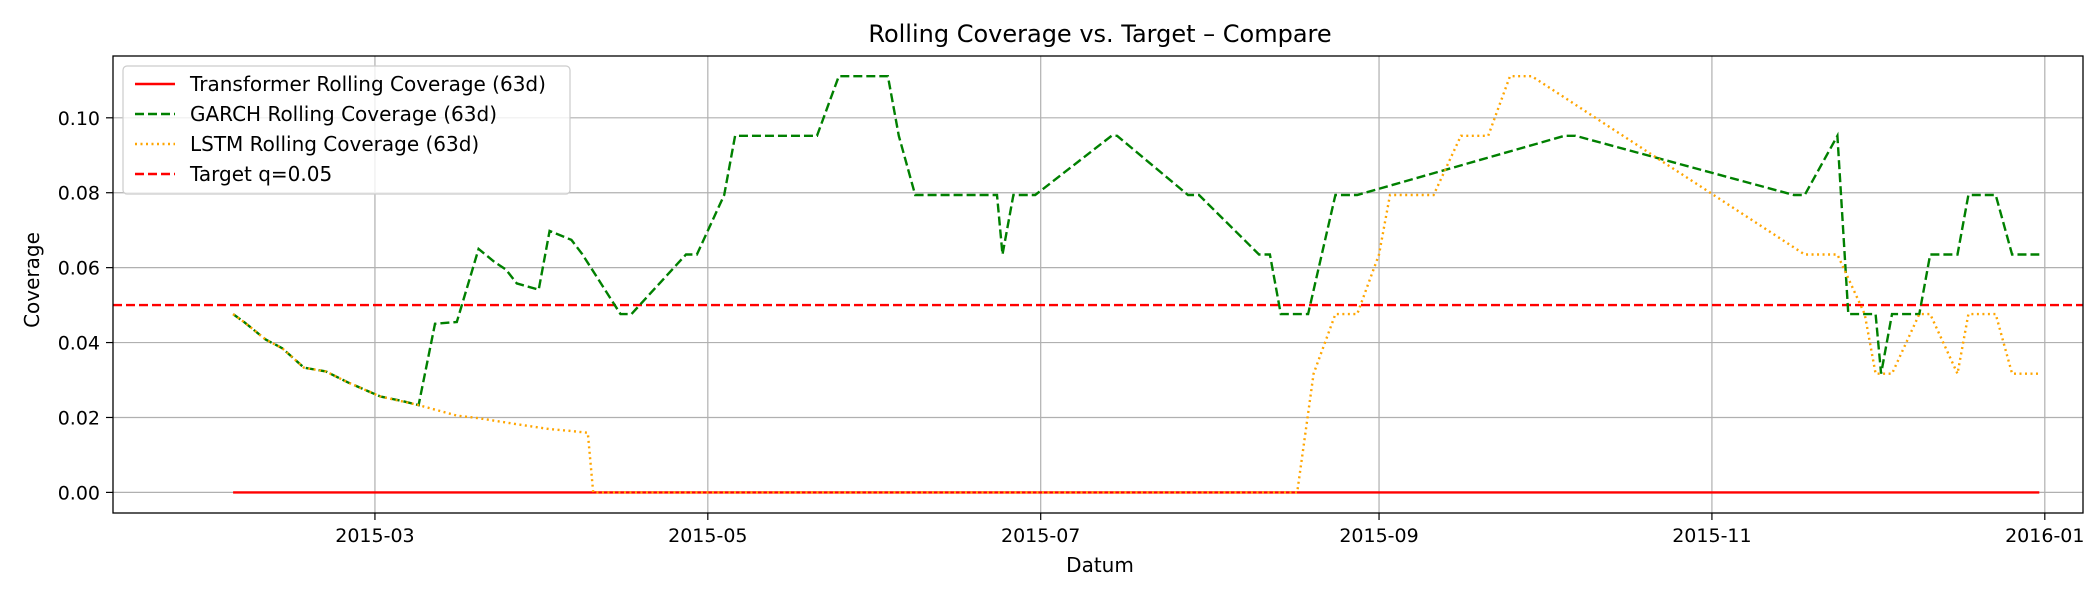 This screenshot has height=600, width=2100. I want to click on x-tick-label: 2015-05, so click(707, 536).